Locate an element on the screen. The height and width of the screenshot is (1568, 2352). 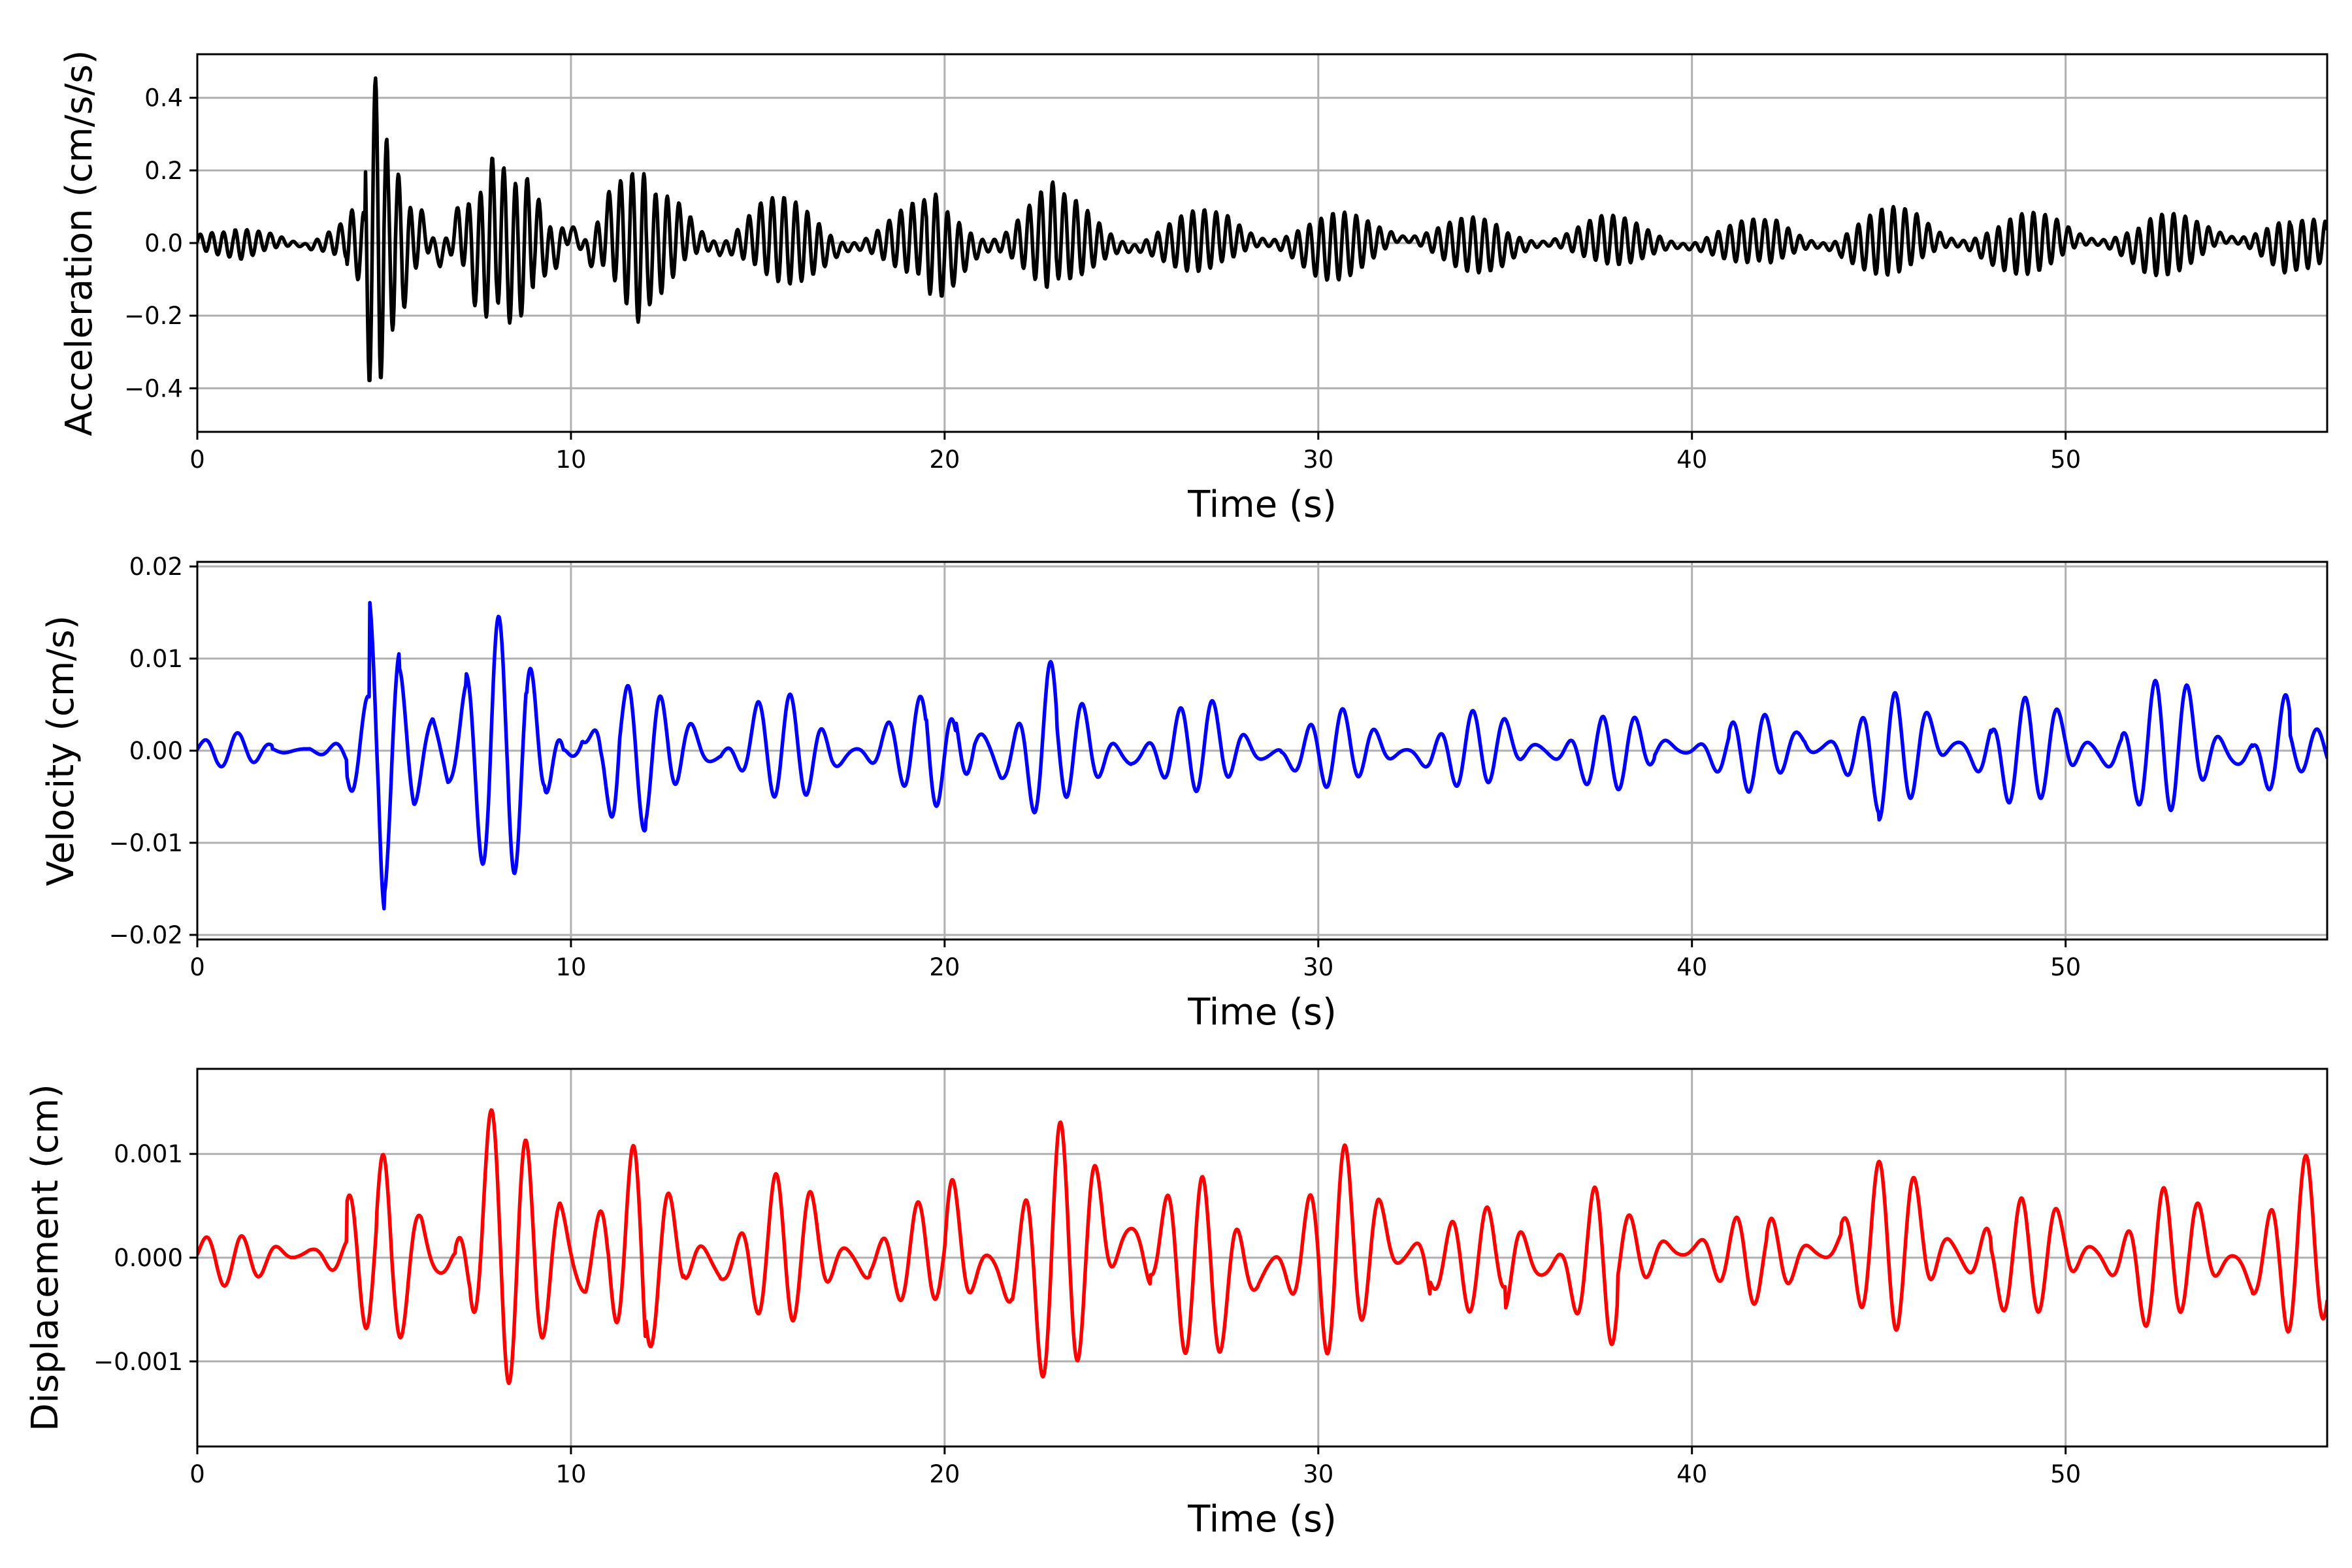
y-tick-label: 0.01 is located at coordinates (156, 659).